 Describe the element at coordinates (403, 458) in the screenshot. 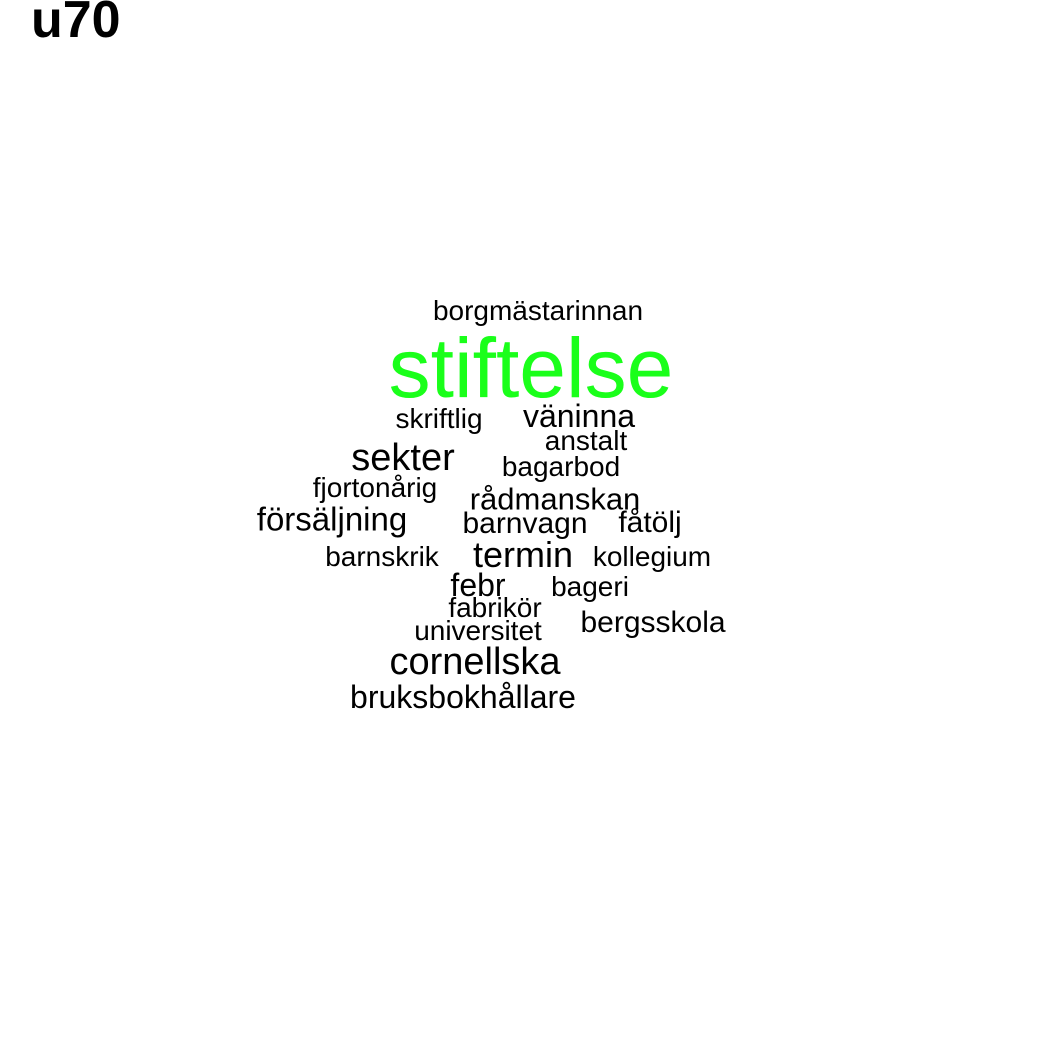

I see `cloud-word: sekter` at that location.